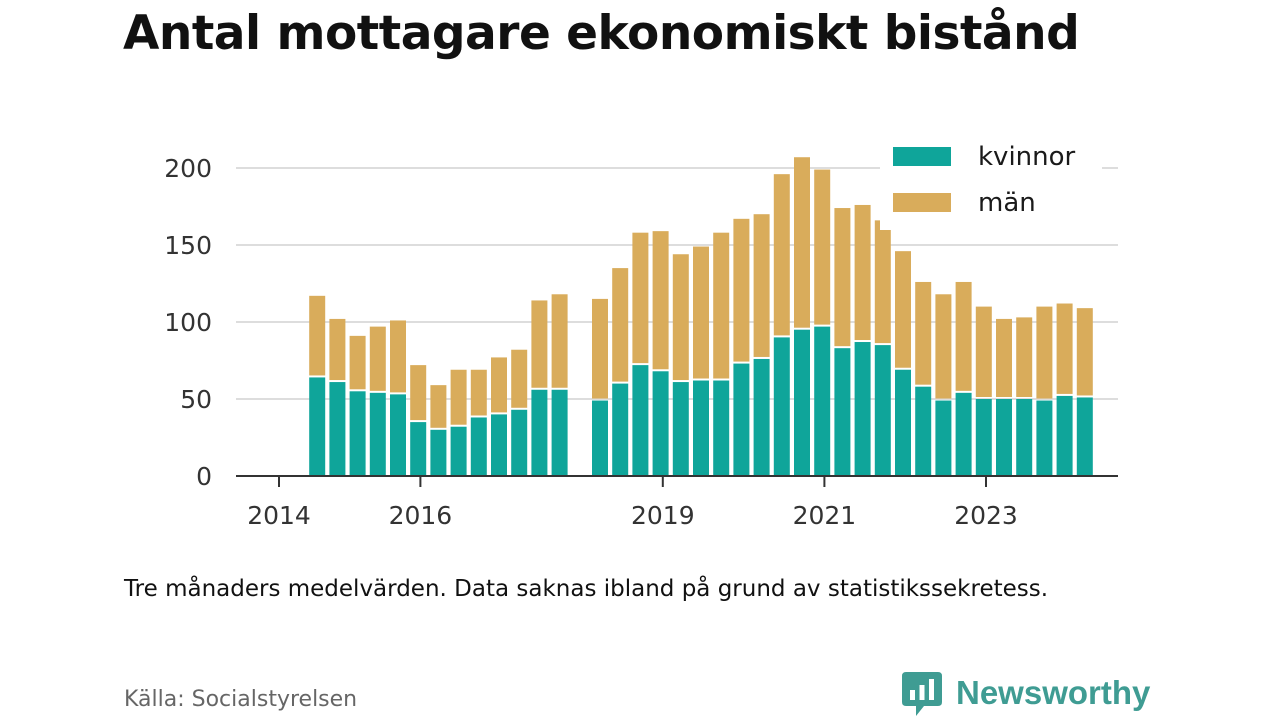  What do you see at coordinates (421, 515) in the screenshot?
I see `x-tick-label: 2016` at bounding box center [421, 515].